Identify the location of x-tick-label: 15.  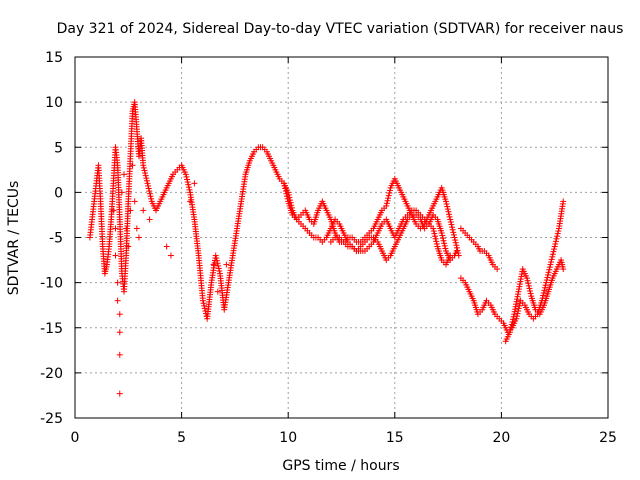
(395, 438).